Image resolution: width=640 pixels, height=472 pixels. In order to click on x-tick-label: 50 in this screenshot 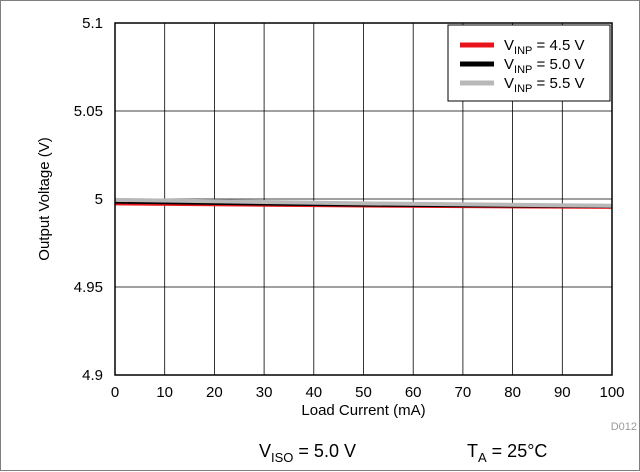, I will do `click(363, 392)`.